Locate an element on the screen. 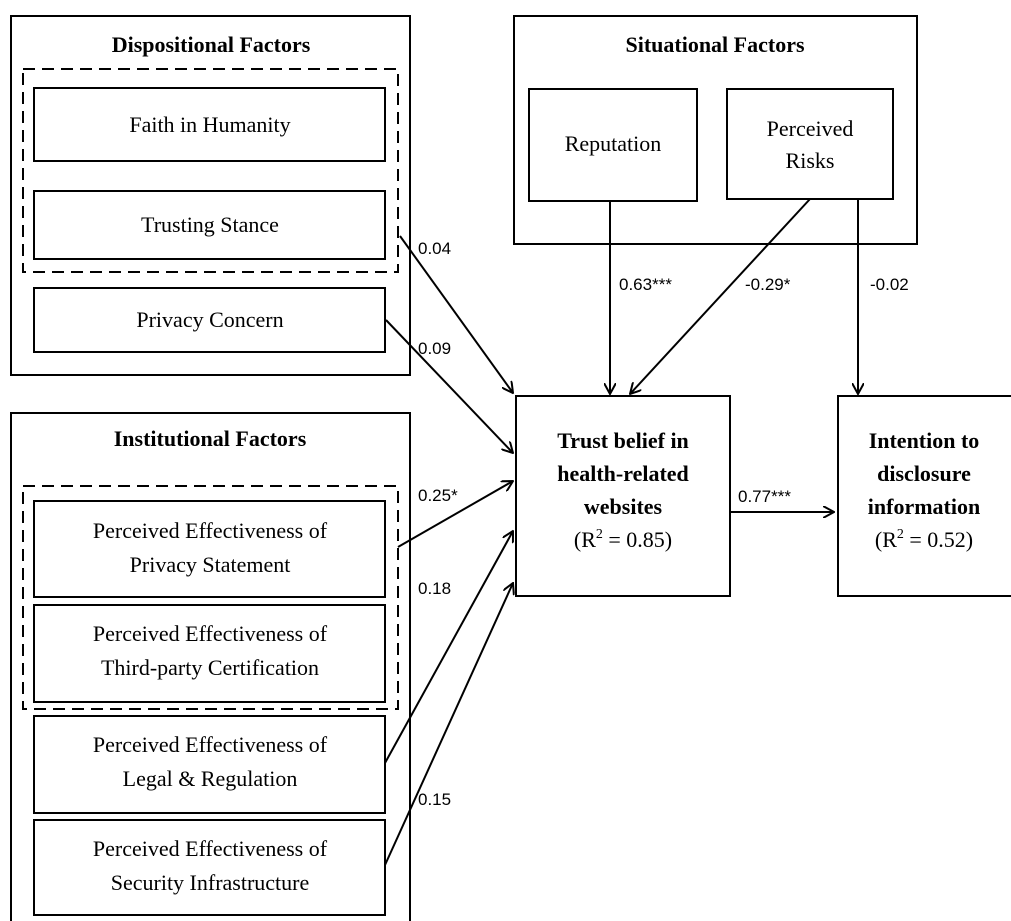 This screenshot has width=1011, height=921. privacy-statement-label-line2: Privacy Statement is located at coordinates (210, 564).